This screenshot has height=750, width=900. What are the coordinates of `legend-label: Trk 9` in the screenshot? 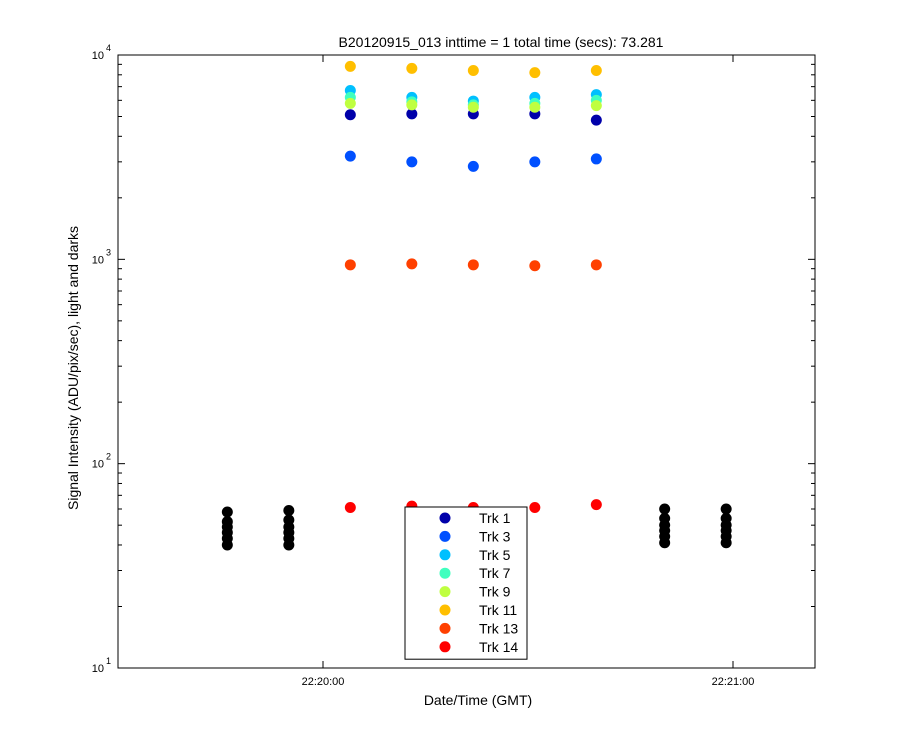 It's located at (495, 592).